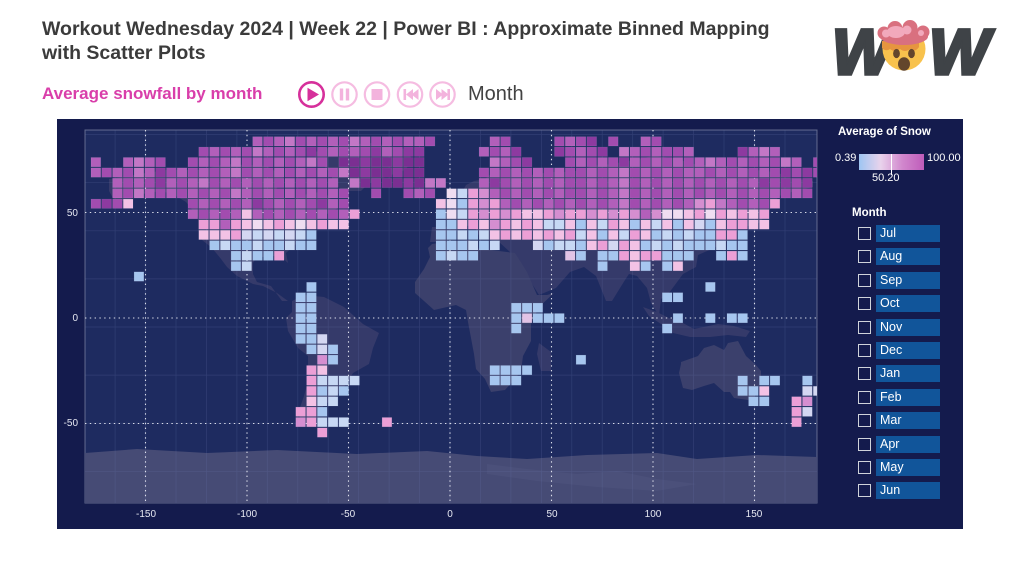  What do you see at coordinates (961, 54) in the screenshot?
I see `svg-text: W` at bounding box center [961, 54].